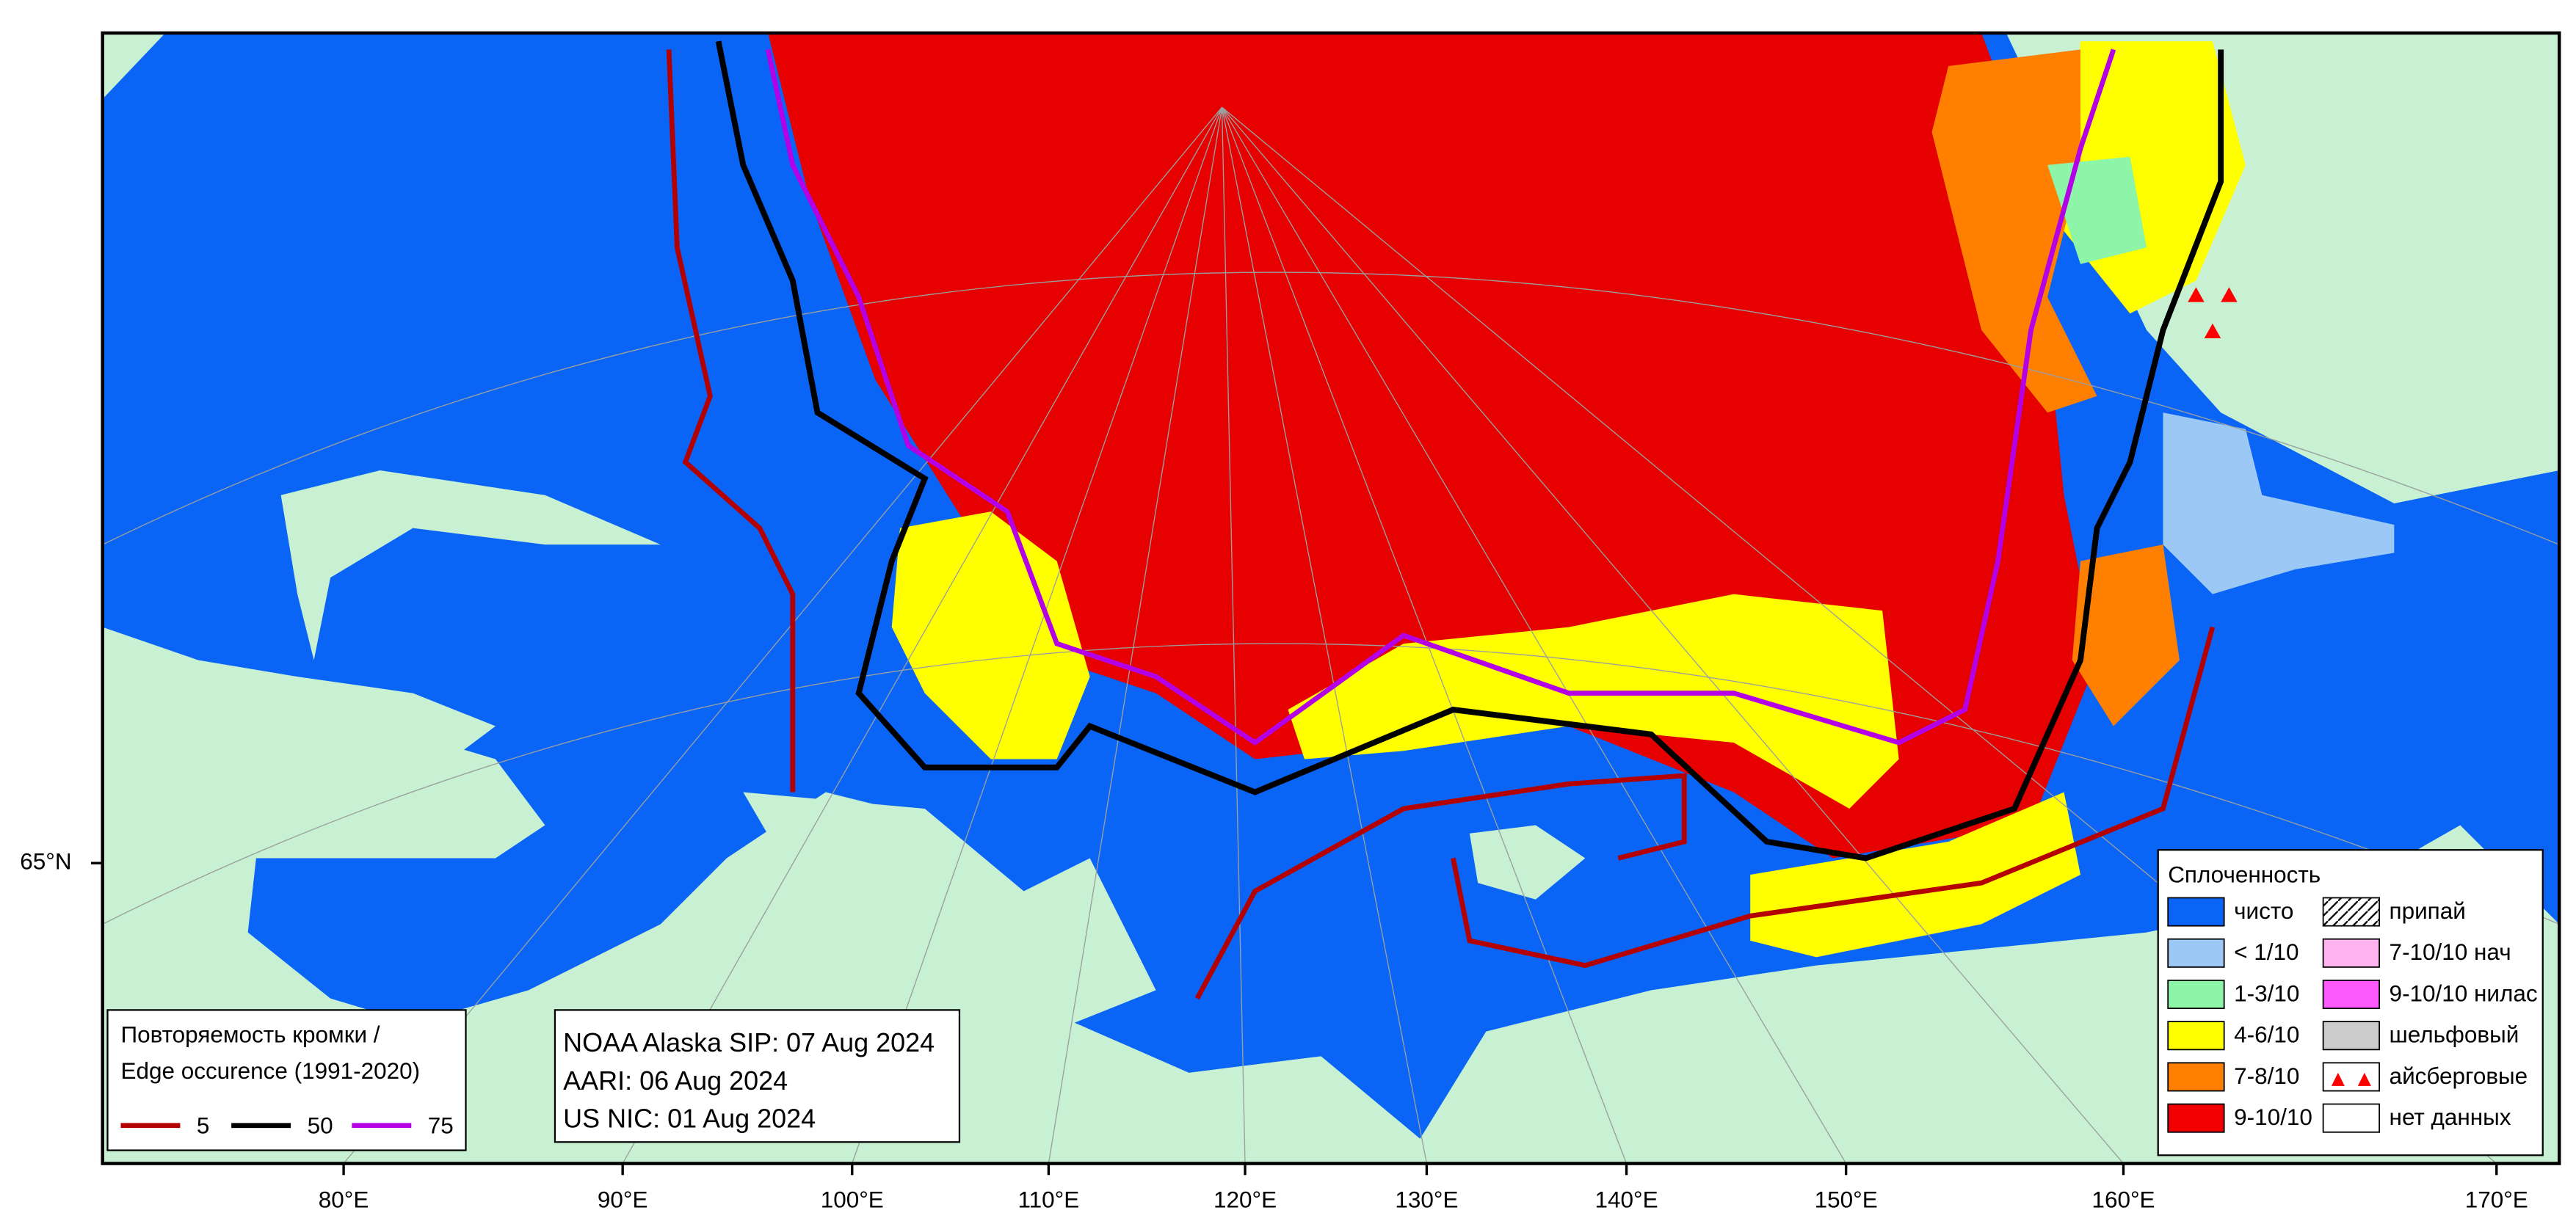  I want to click on edge-label: 5, so click(203, 1125).